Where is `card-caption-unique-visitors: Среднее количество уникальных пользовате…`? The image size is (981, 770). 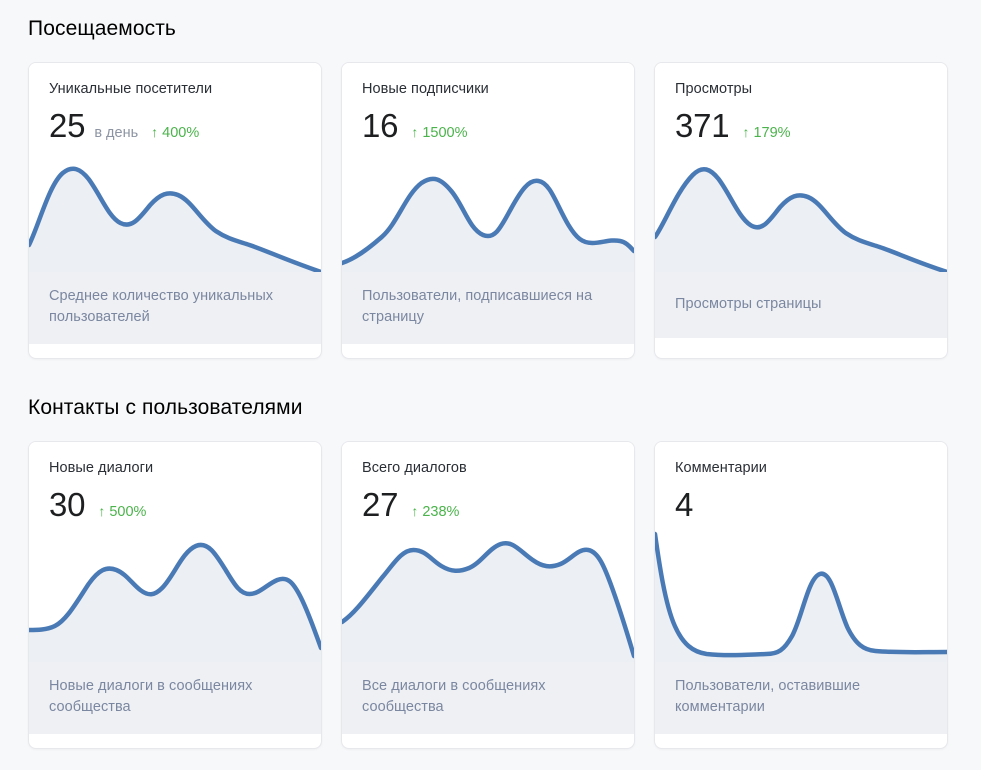
card-caption-unique-visitors: Среднее количество уникальных пользовате… is located at coordinates (161, 306).